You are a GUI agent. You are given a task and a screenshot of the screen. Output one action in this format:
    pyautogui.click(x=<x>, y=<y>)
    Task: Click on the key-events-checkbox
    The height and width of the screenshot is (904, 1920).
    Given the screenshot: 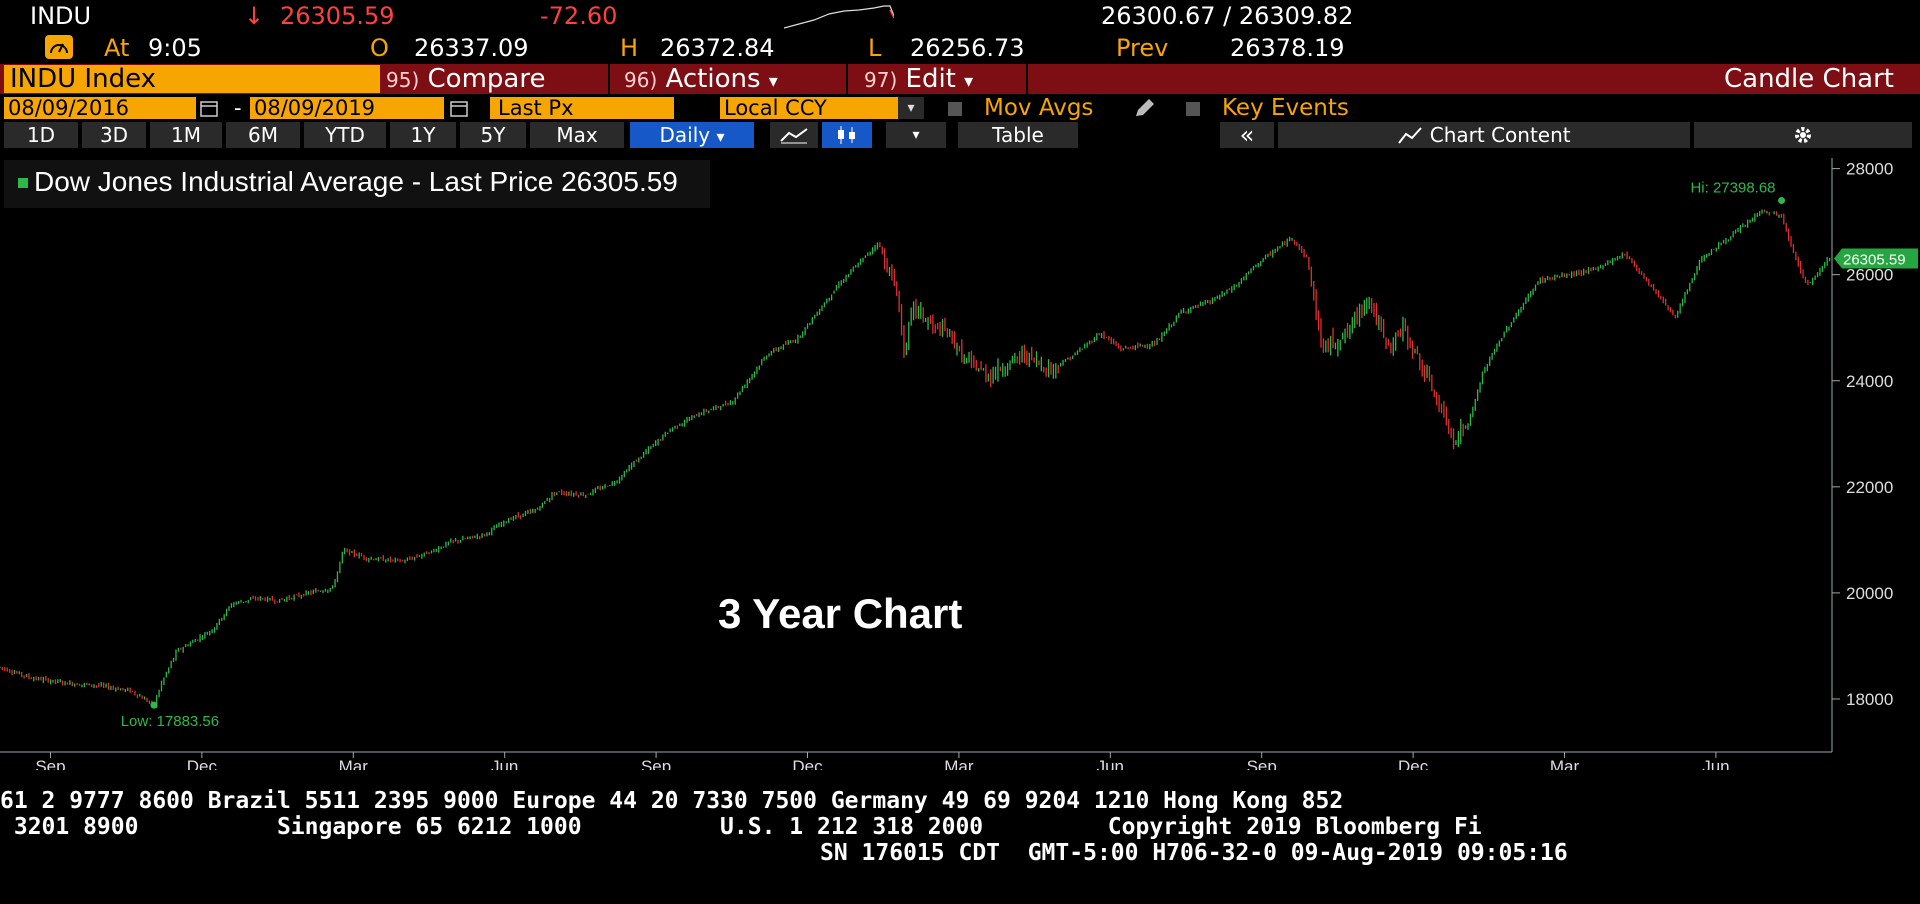 What is the action you would take?
    pyautogui.click(x=1193, y=109)
    